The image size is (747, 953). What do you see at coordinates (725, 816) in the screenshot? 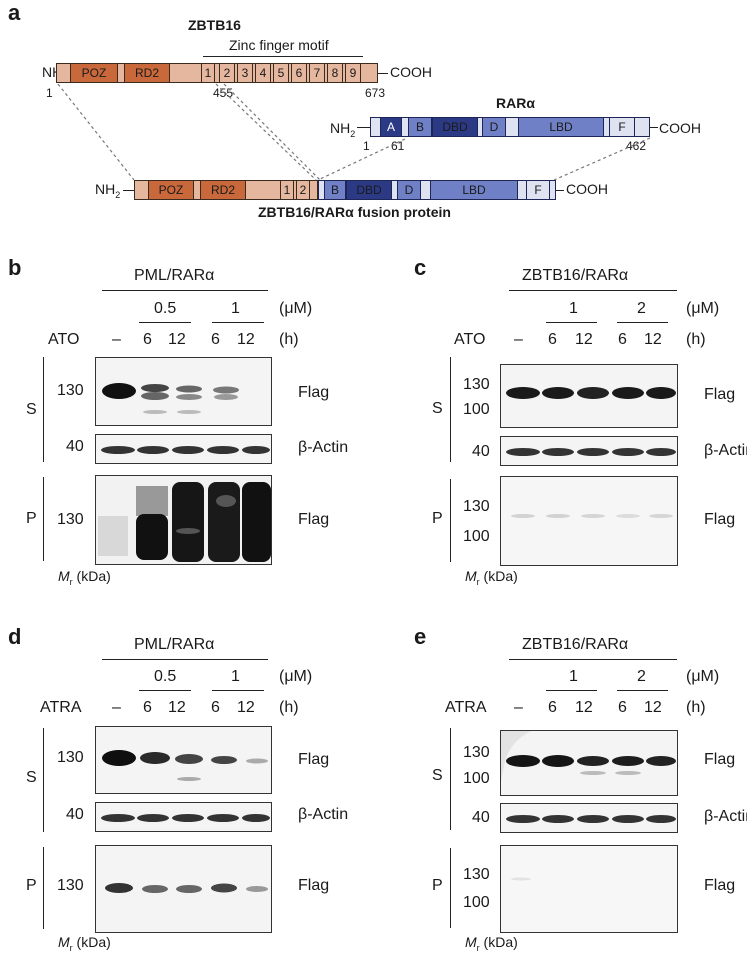
I see `panel-e-actin-label: β-Actin` at bounding box center [725, 816].